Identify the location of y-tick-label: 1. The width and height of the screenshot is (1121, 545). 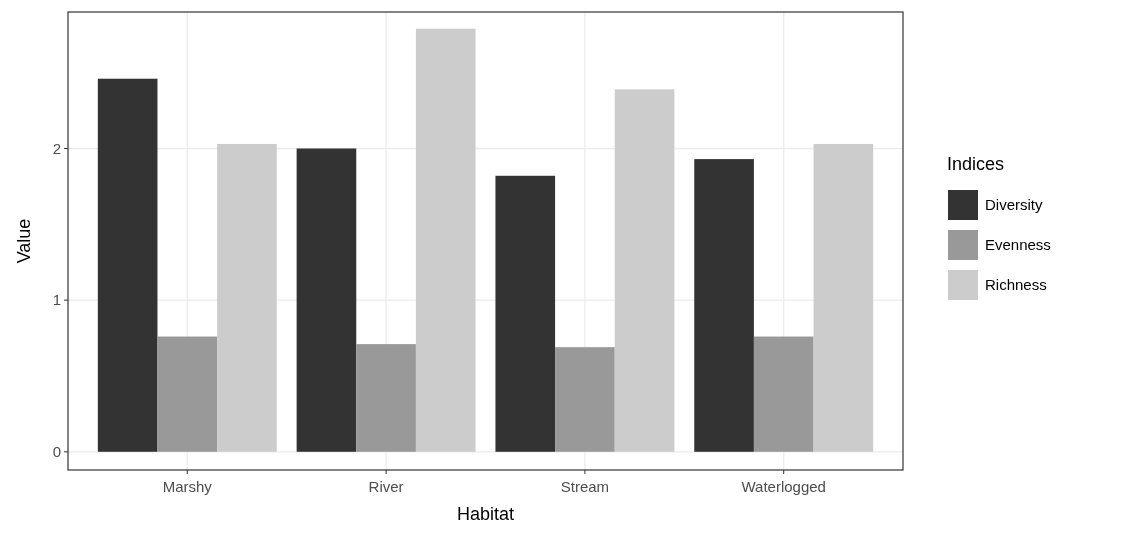
(56, 300).